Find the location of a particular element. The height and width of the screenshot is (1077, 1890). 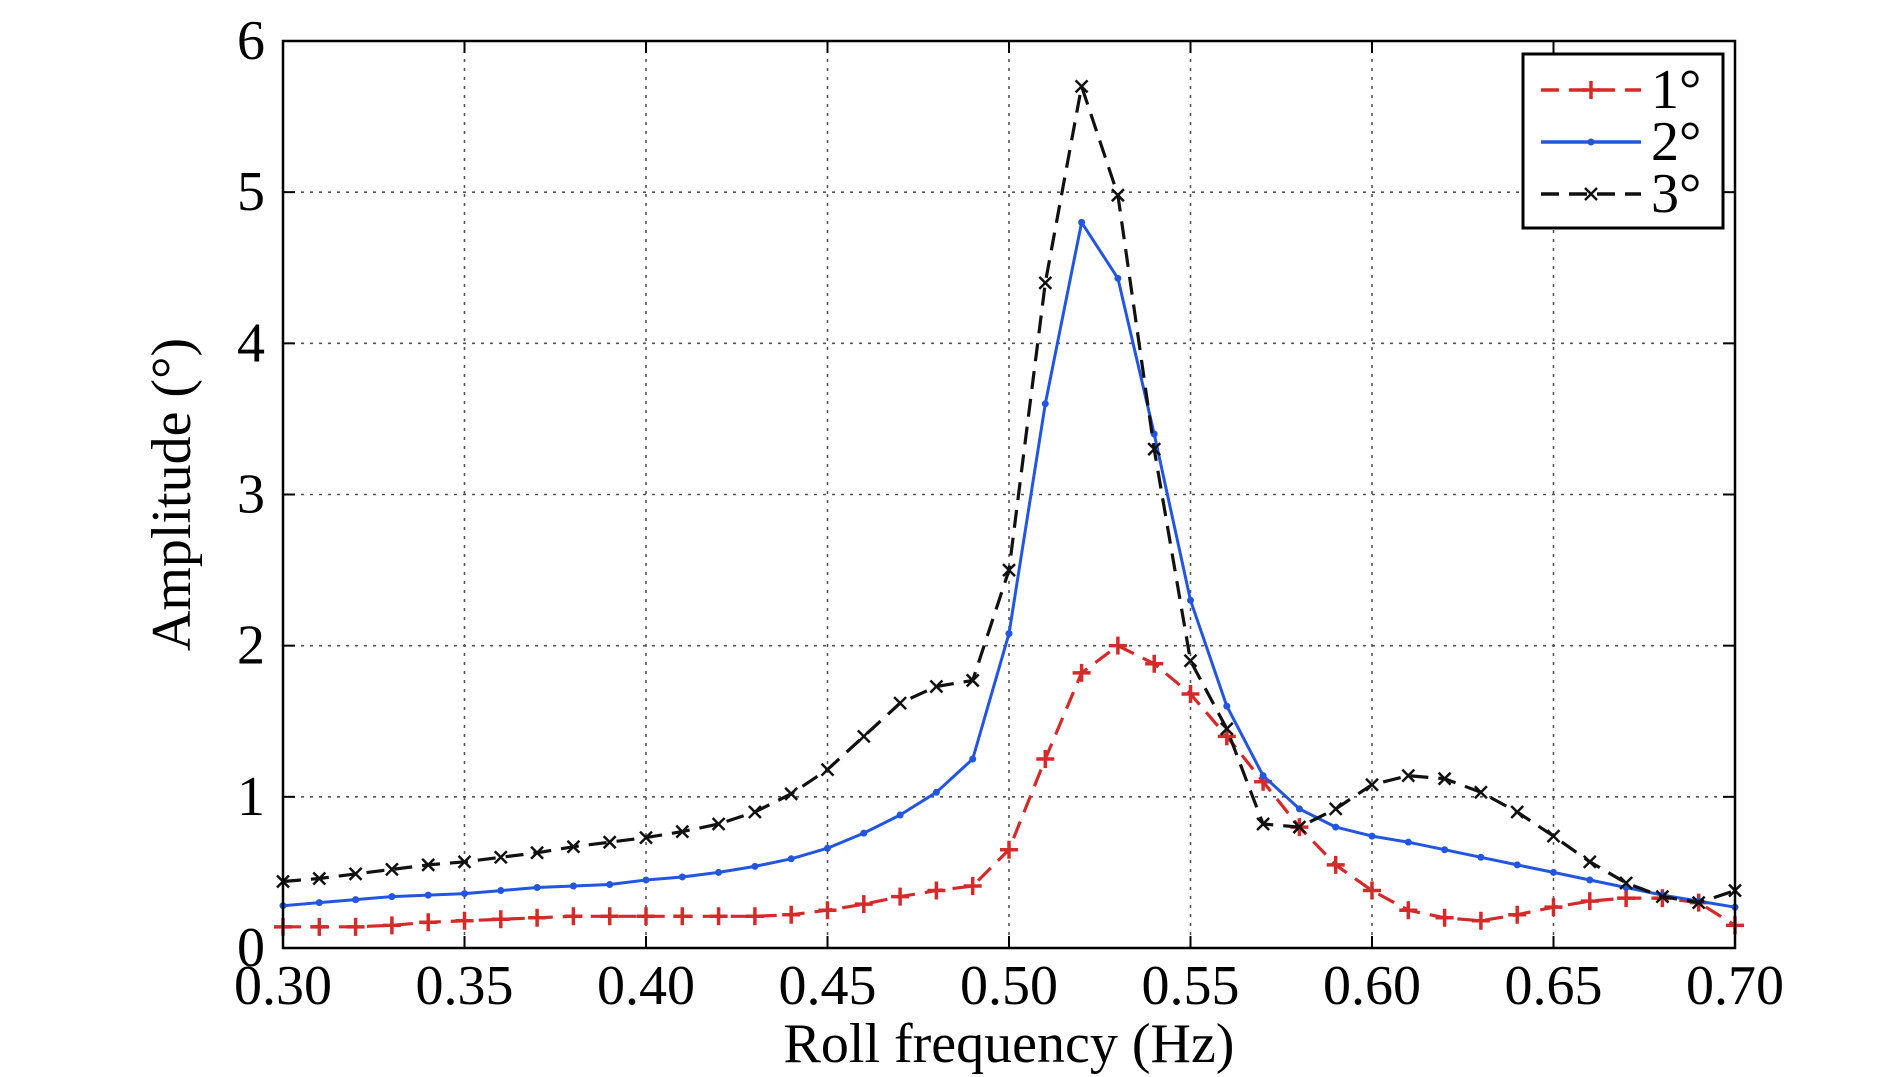

y-tick-label: 1 is located at coordinates (251, 797).